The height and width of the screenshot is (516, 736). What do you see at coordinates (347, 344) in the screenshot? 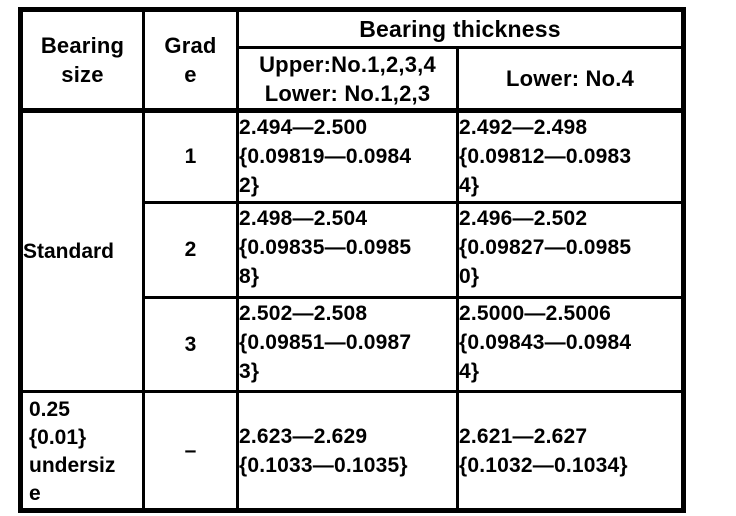
I see `cell-upper-grade3: 2.502—2.508 {0.09851—0.0987 3}` at bounding box center [347, 344].